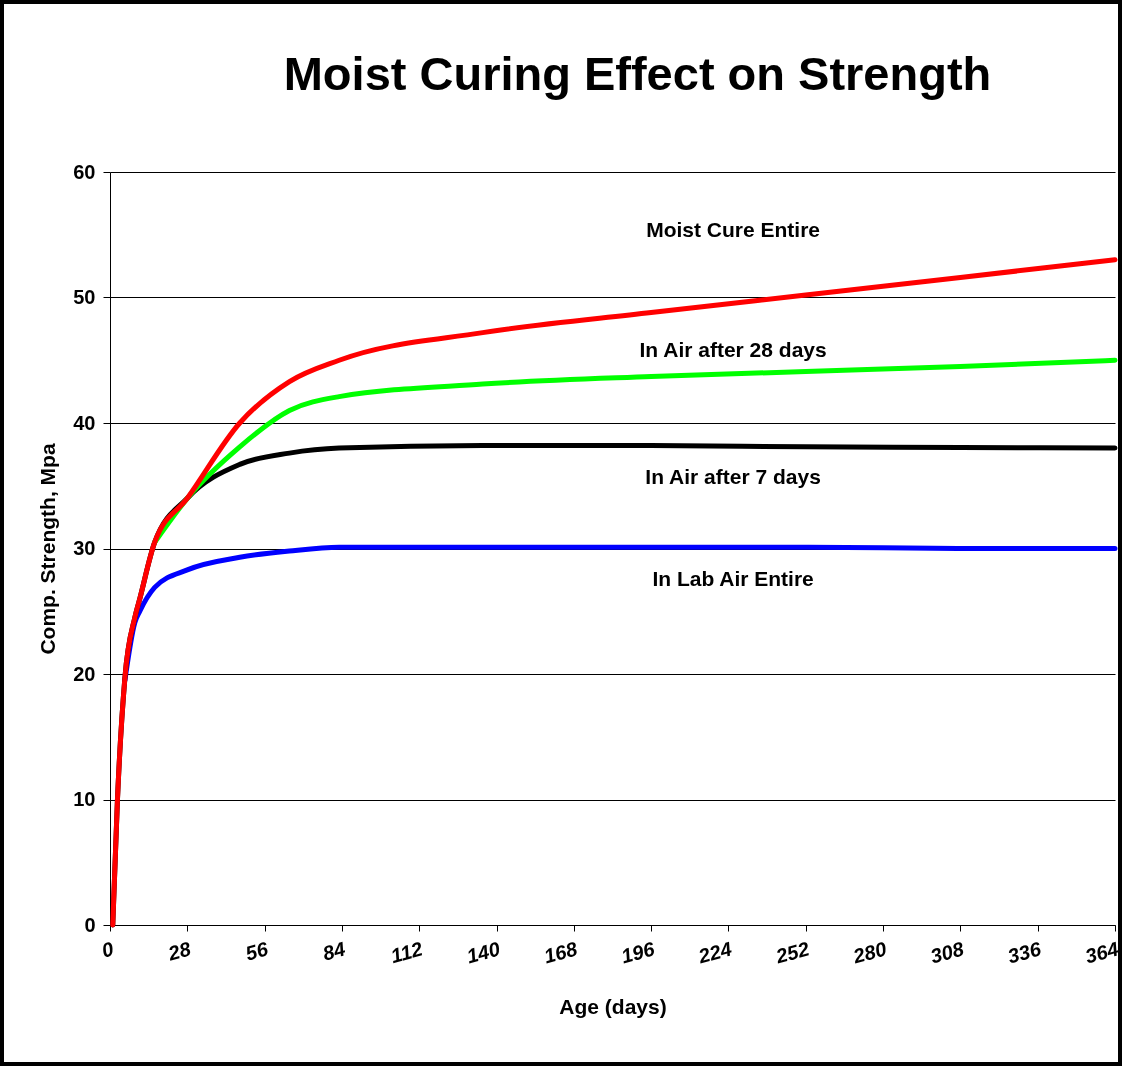  Describe the element at coordinates (406, 952) in the screenshot. I see `x-tick-label: 112` at that location.